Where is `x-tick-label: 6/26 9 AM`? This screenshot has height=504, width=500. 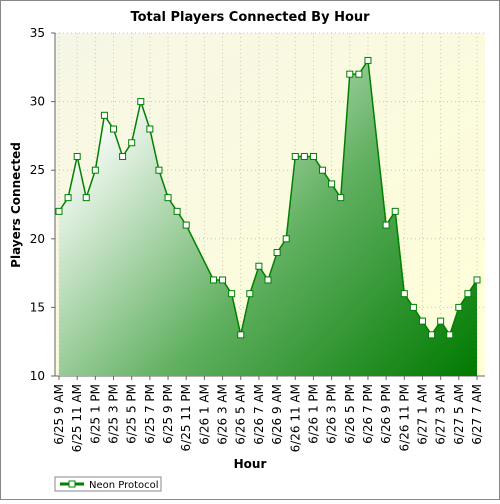
x-tick-label: 6/26 9 AM is located at coordinates (277, 414).